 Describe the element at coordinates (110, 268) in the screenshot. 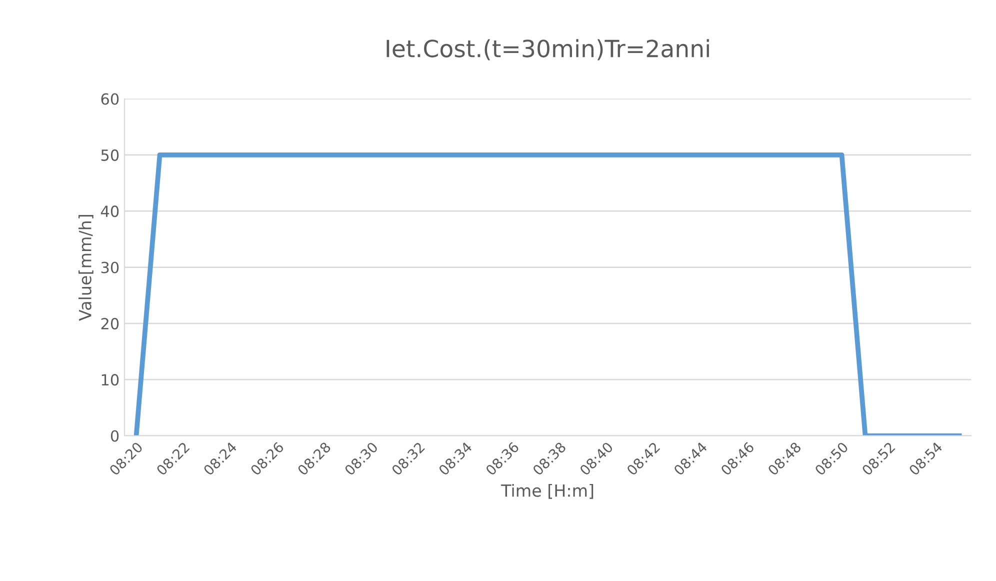

I see `y-tick-label: 30` at that location.